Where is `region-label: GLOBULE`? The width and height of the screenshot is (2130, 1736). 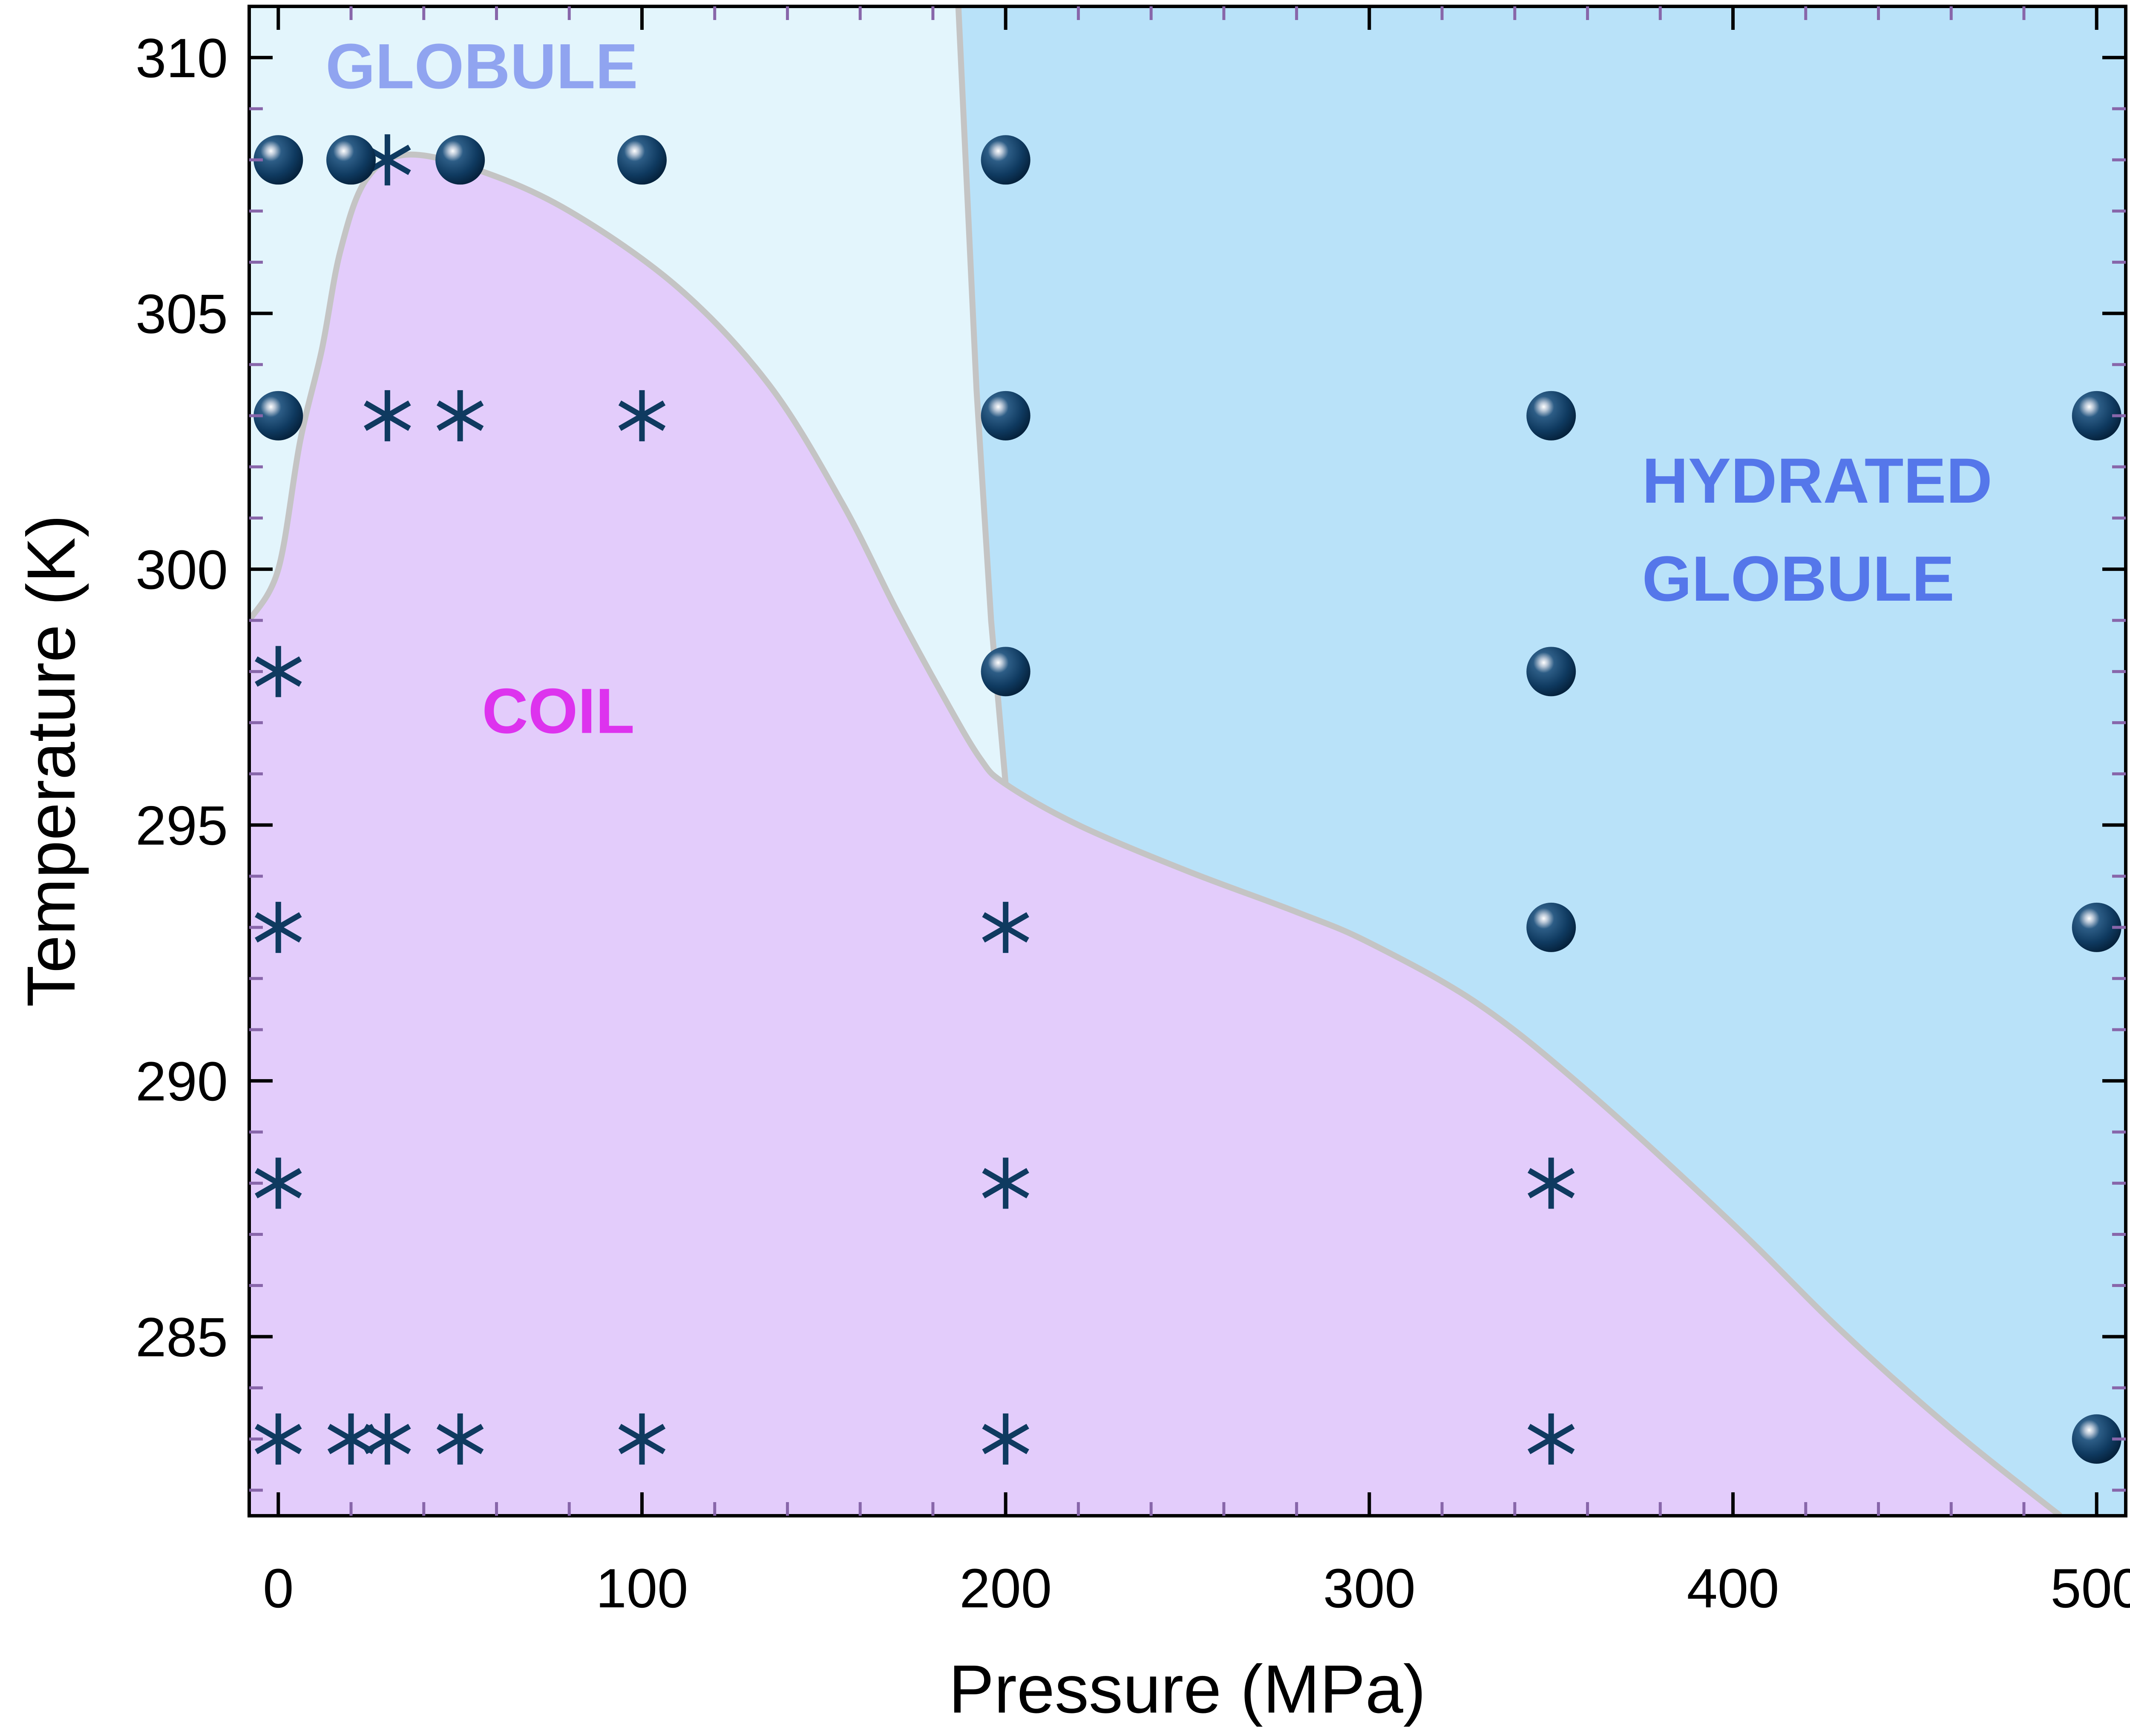
region-label: GLOBULE is located at coordinates (481, 66).